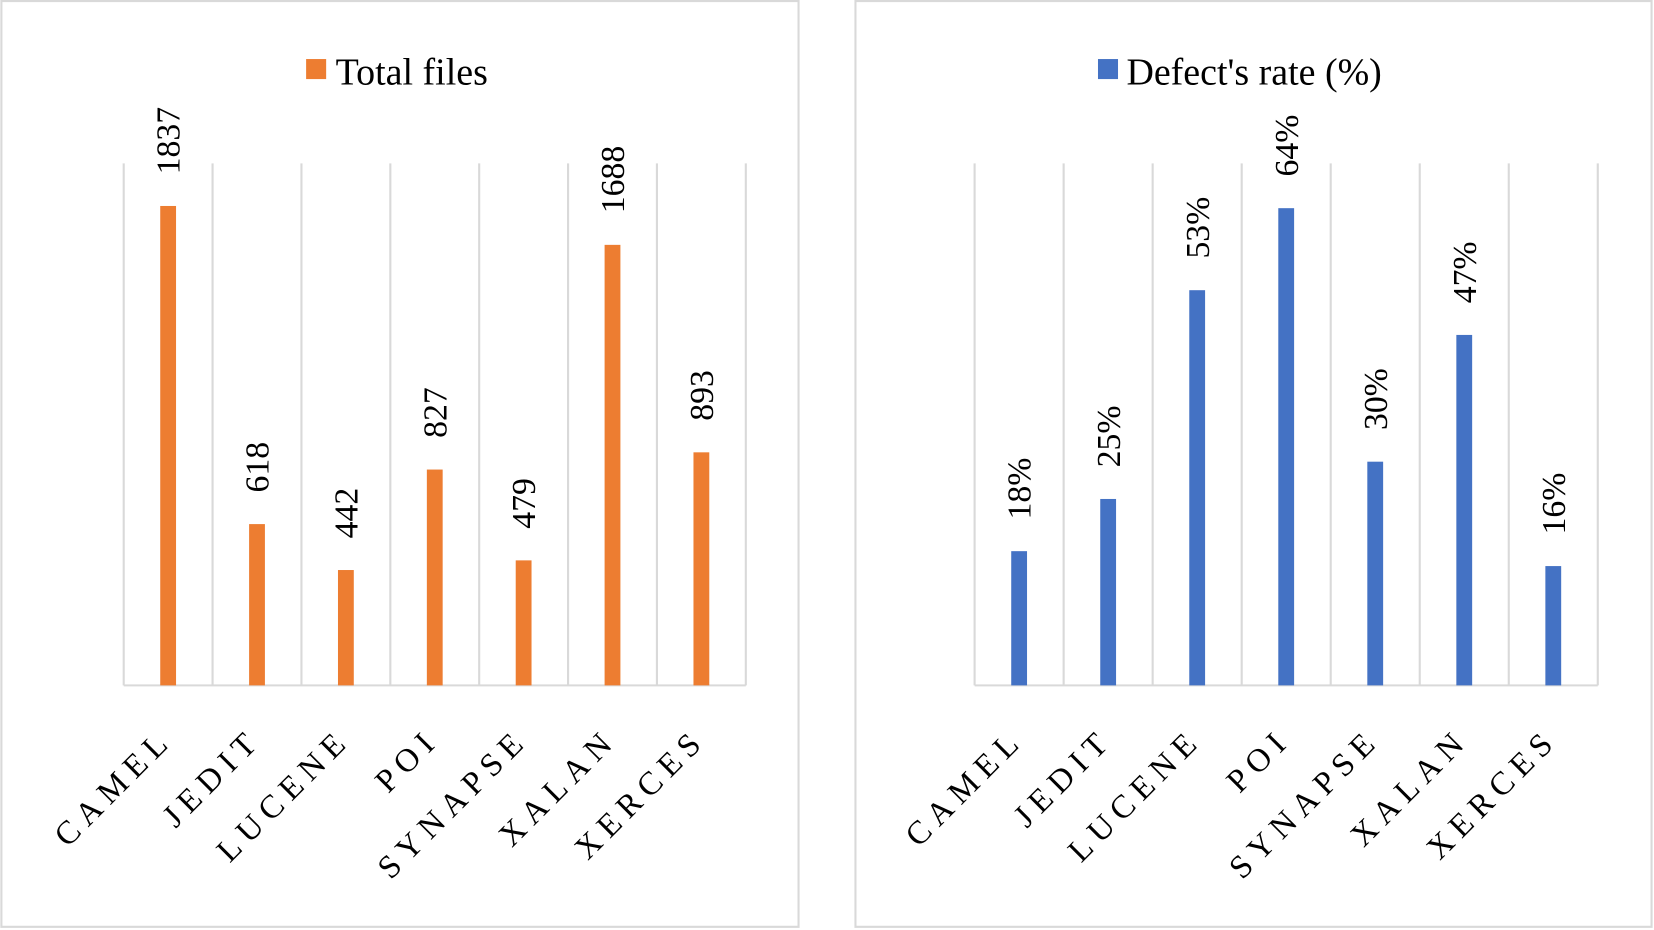 The image size is (1654, 930). What do you see at coordinates (168, 445) in the screenshot?
I see `total-files-bar-camel` at bounding box center [168, 445].